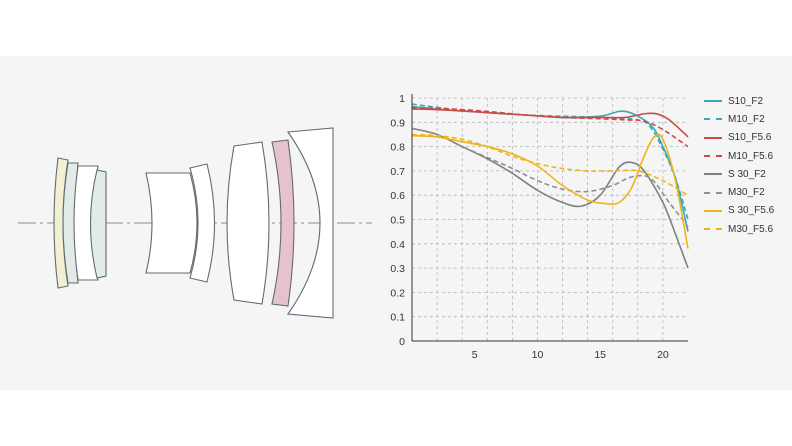 The width and height of the screenshot is (792, 446). Describe the element at coordinates (397, 318) in the screenshot. I see `y-tick-label: 0.1` at that location.